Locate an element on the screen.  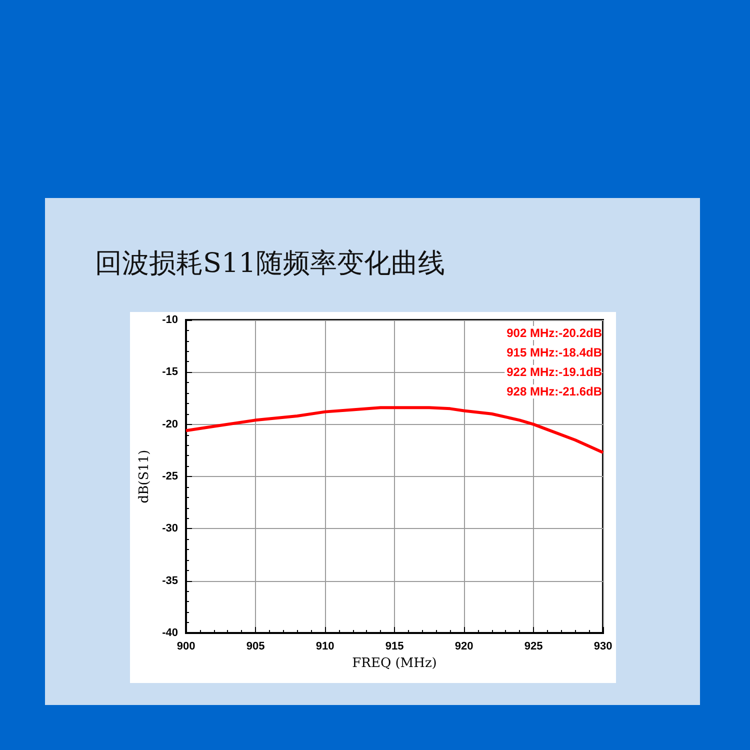
annotation: 922 MHz:-19.1dB is located at coordinates (554, 372).